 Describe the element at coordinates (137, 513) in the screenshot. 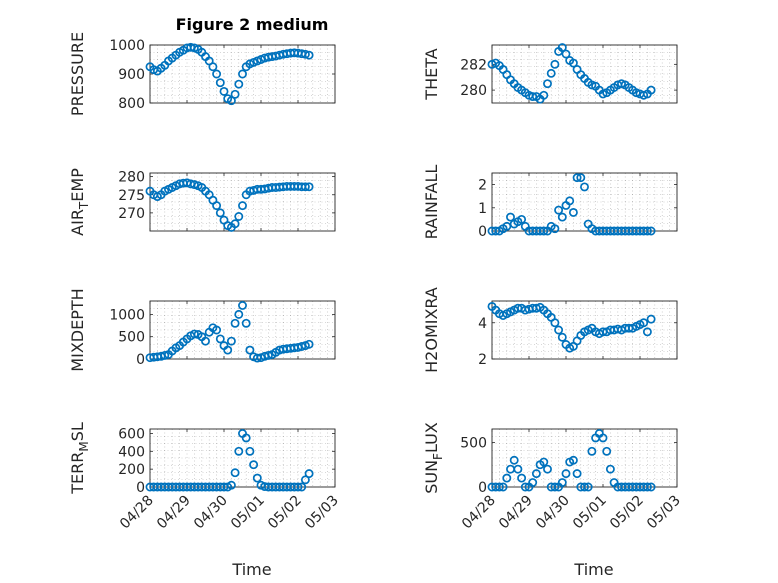

I see `x-tick-label: 04/28` at that location.